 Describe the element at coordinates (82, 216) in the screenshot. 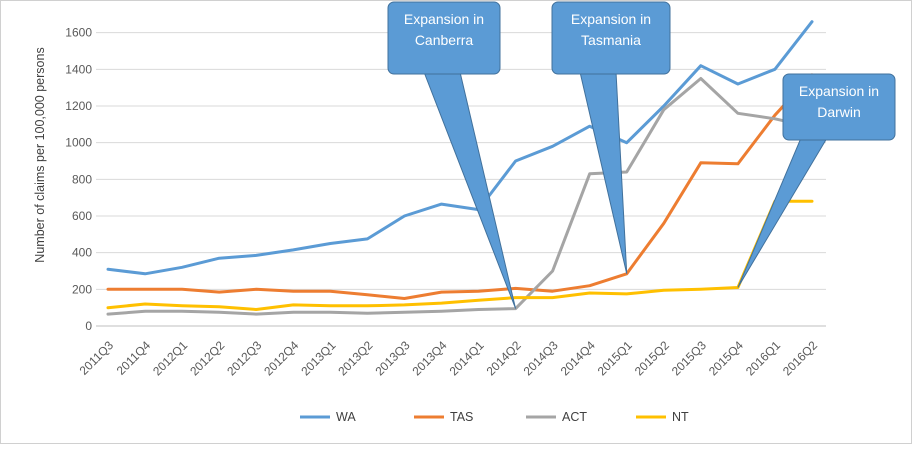

I see `y-tick-label: 600` at that location.